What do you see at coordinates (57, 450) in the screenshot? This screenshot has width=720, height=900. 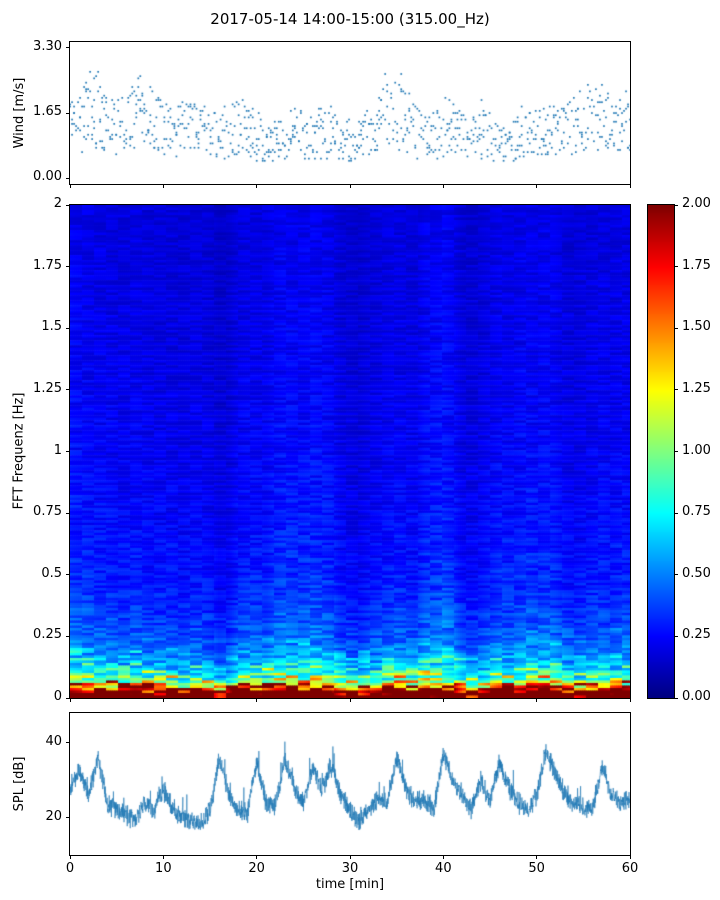 I see `y-tick-label: 1` at bounding box center [57, 450].